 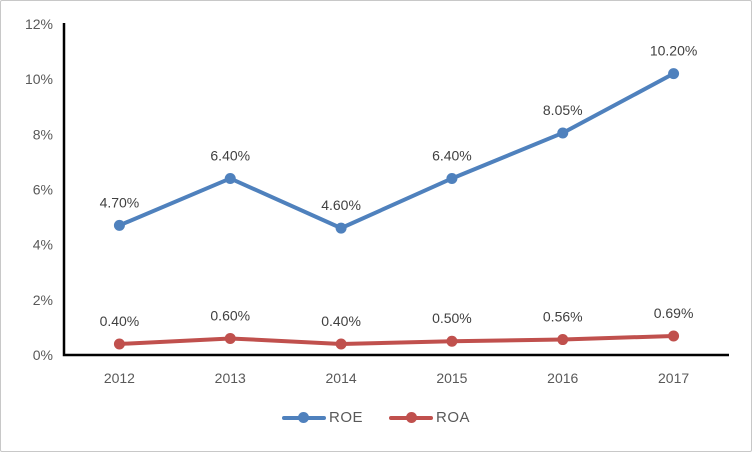 What do you see at coordinates (563, 340) in the screenshot?
I see `roa-marker-2016` at bounding box center [563, 340].